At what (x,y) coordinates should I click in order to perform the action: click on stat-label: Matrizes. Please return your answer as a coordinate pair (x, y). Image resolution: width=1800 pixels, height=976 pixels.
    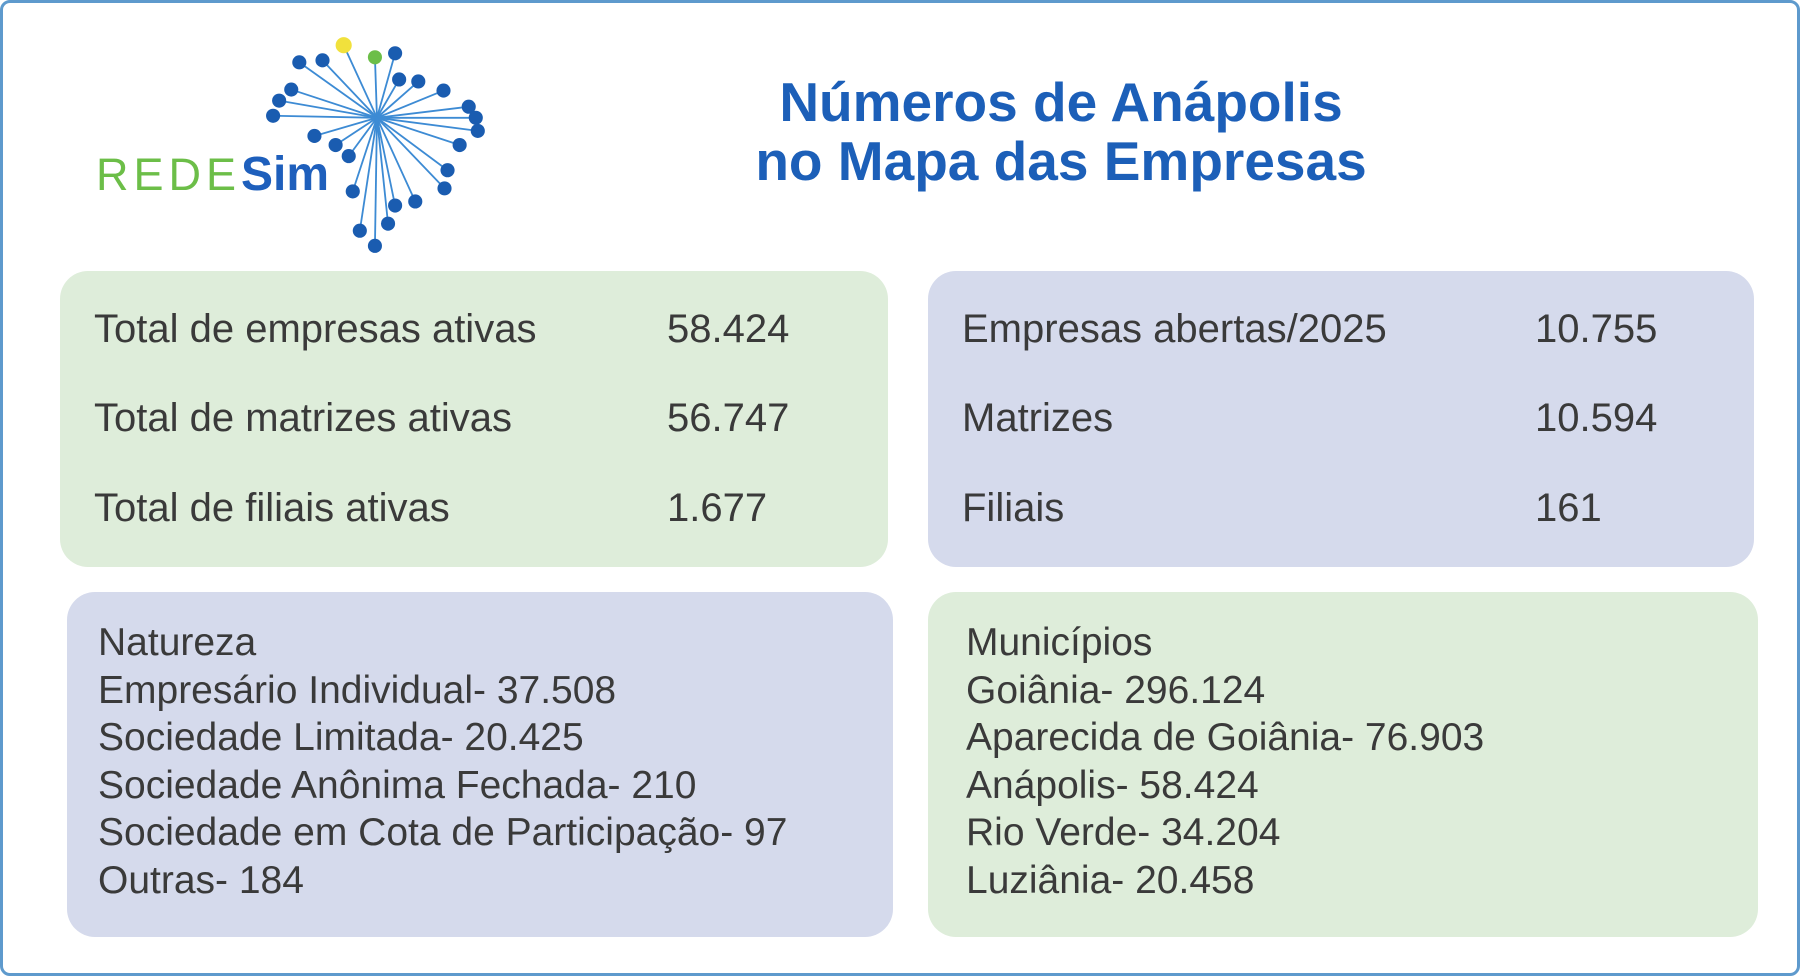
    Looking at the image, I should click on (1038, 418).